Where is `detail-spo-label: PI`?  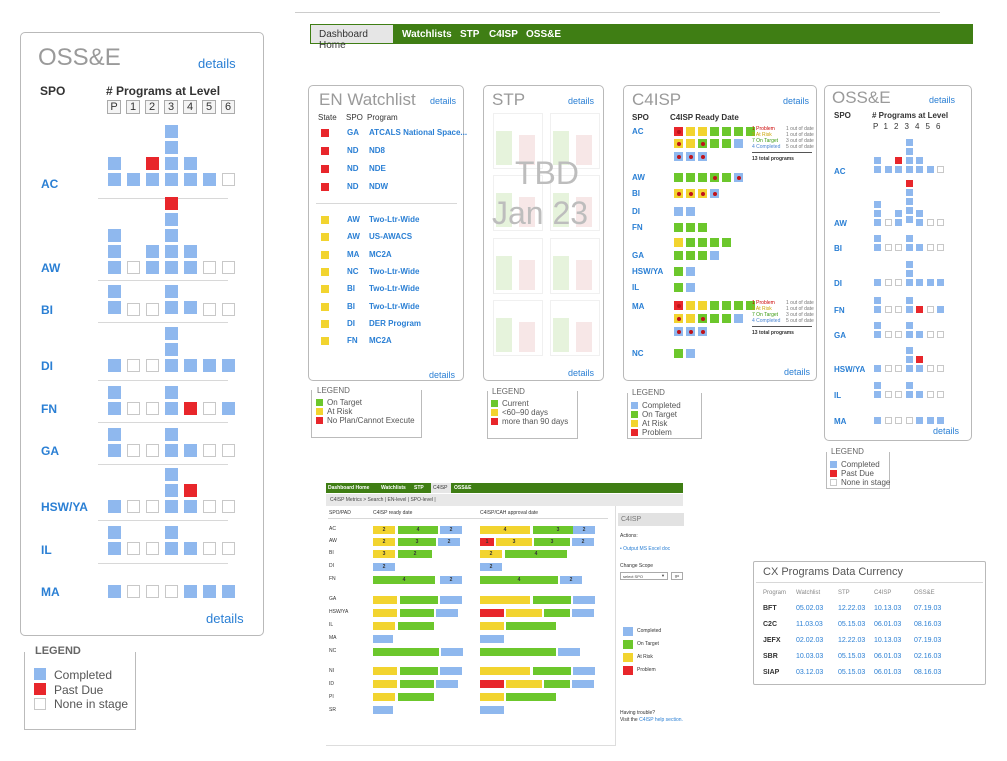
detail-spo-label: PI is located at coordinates (331, 697).